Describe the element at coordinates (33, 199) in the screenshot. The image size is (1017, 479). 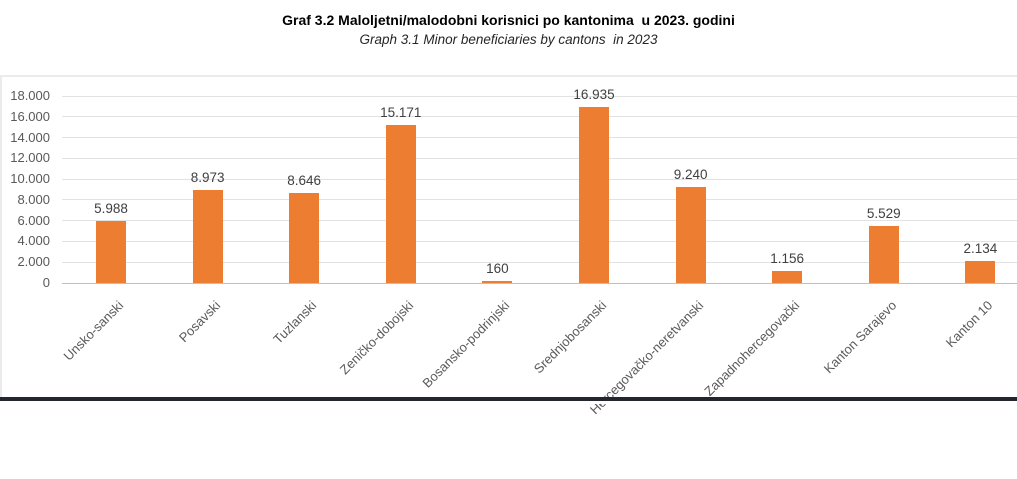
I see `y-axis-tick-label: 8.000` at that location.